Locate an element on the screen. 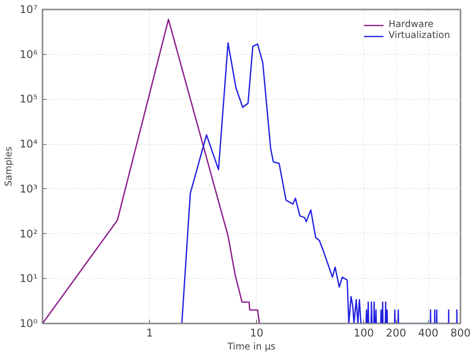 This screenshot has height=355, width=474. x-tick-label: 800 is located at coordinates (460, 333).